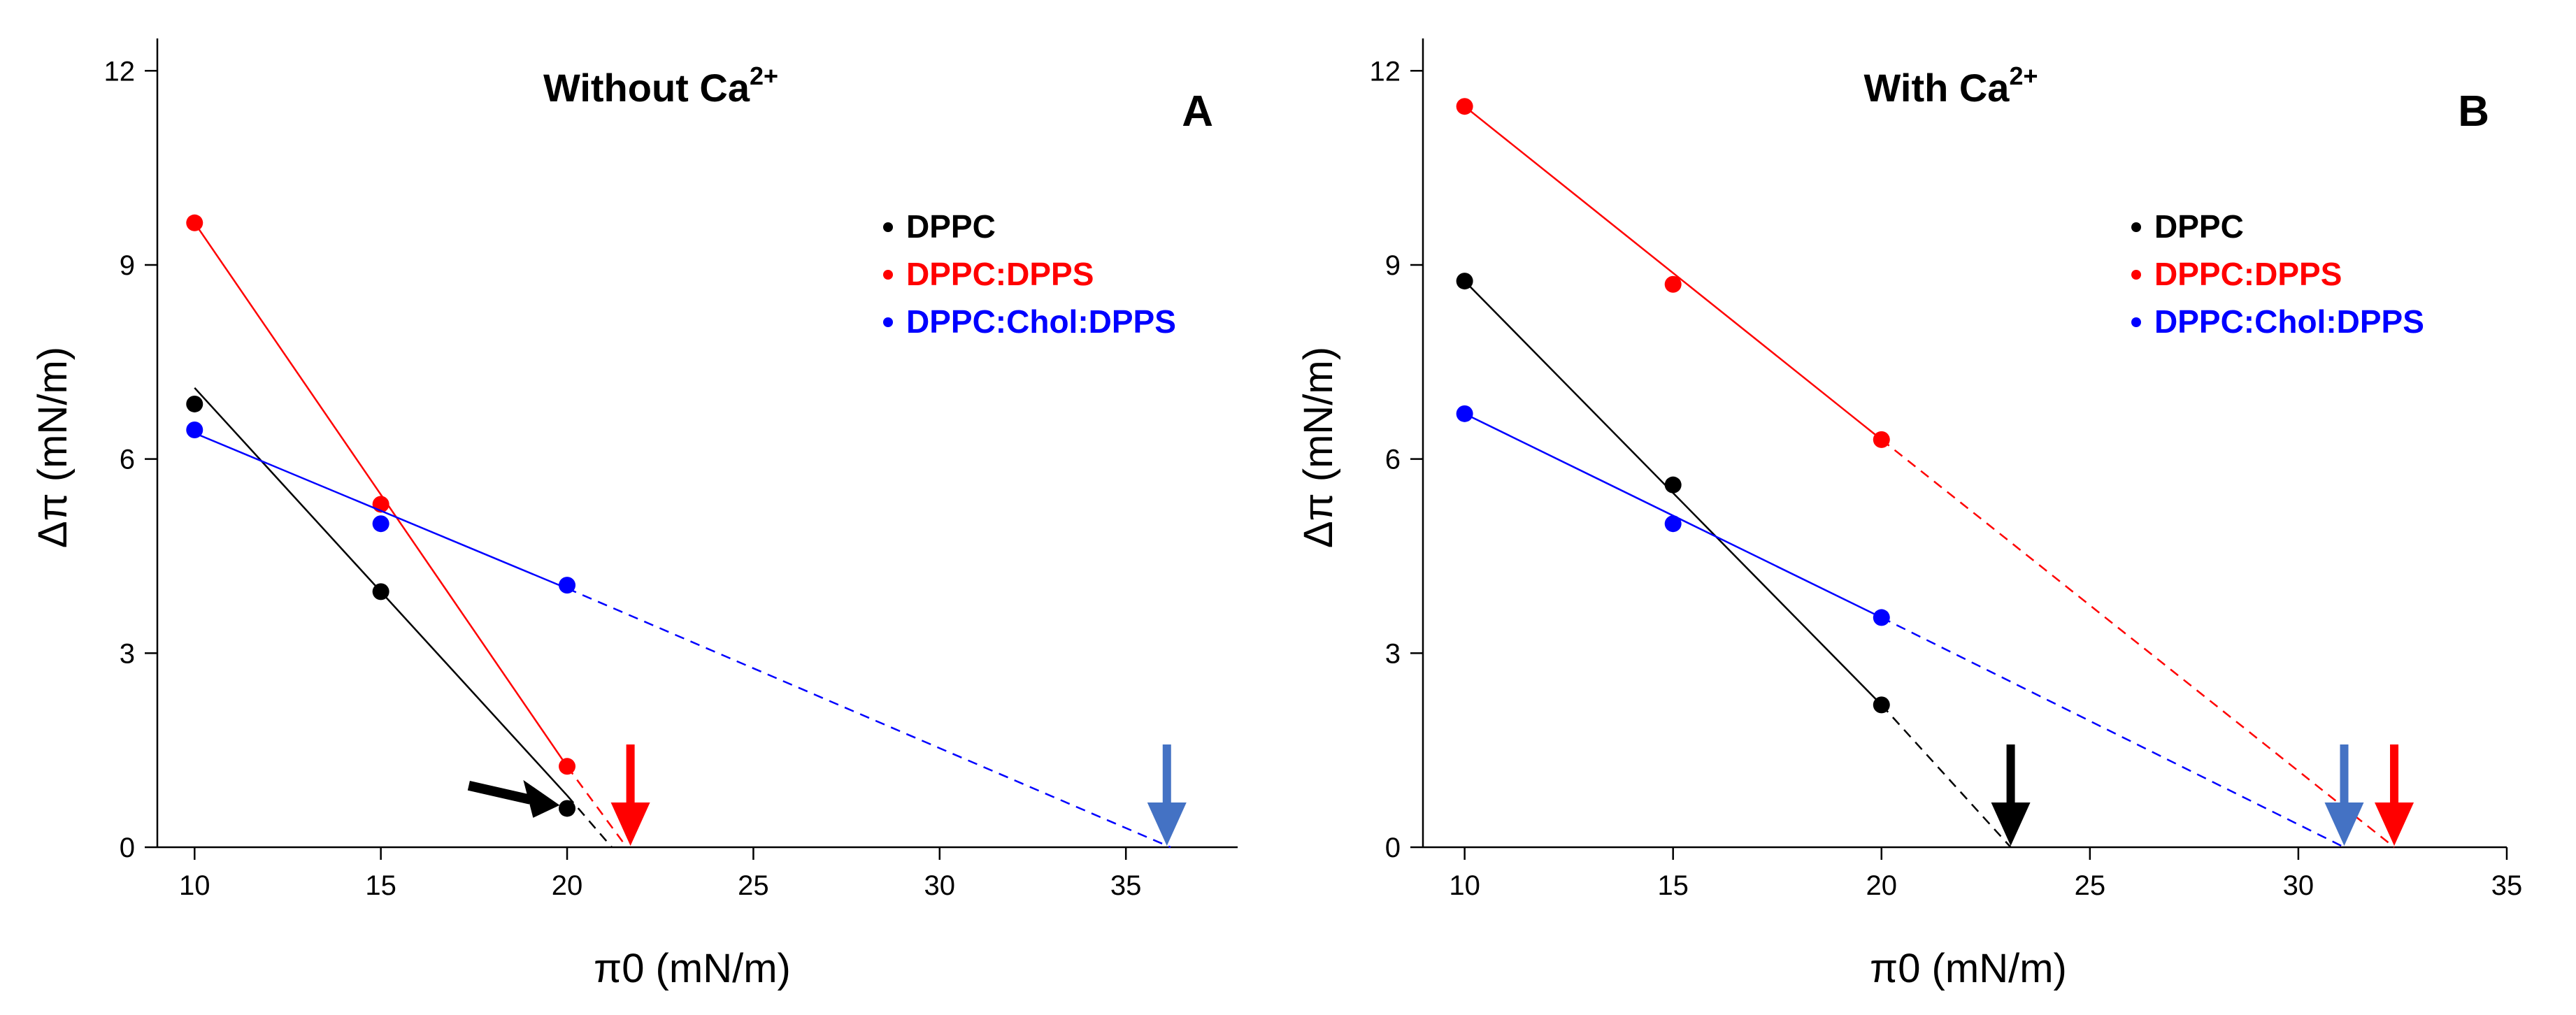 Image resolution: width=2576 pixels, height=1015 pixels. What do you see at coordinates (53, 447) in the screenshot?
I see `y-axis-title-a: Δπ (mN/m)` at bounding box center [53, 447].